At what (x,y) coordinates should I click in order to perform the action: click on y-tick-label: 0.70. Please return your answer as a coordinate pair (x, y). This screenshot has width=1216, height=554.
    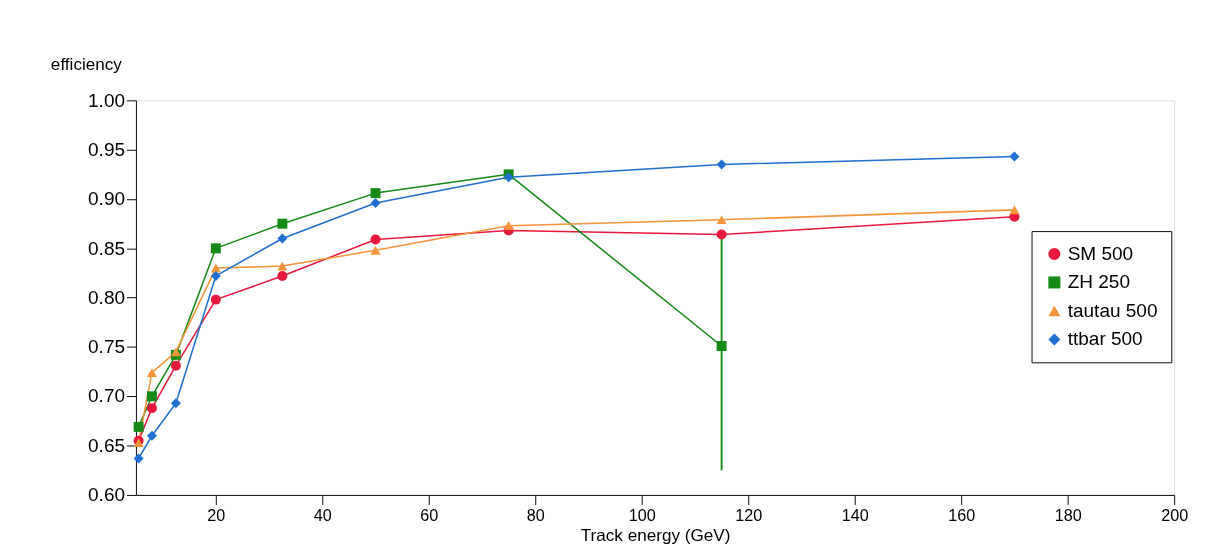
    Looking at the image, I should click on (107, 396).